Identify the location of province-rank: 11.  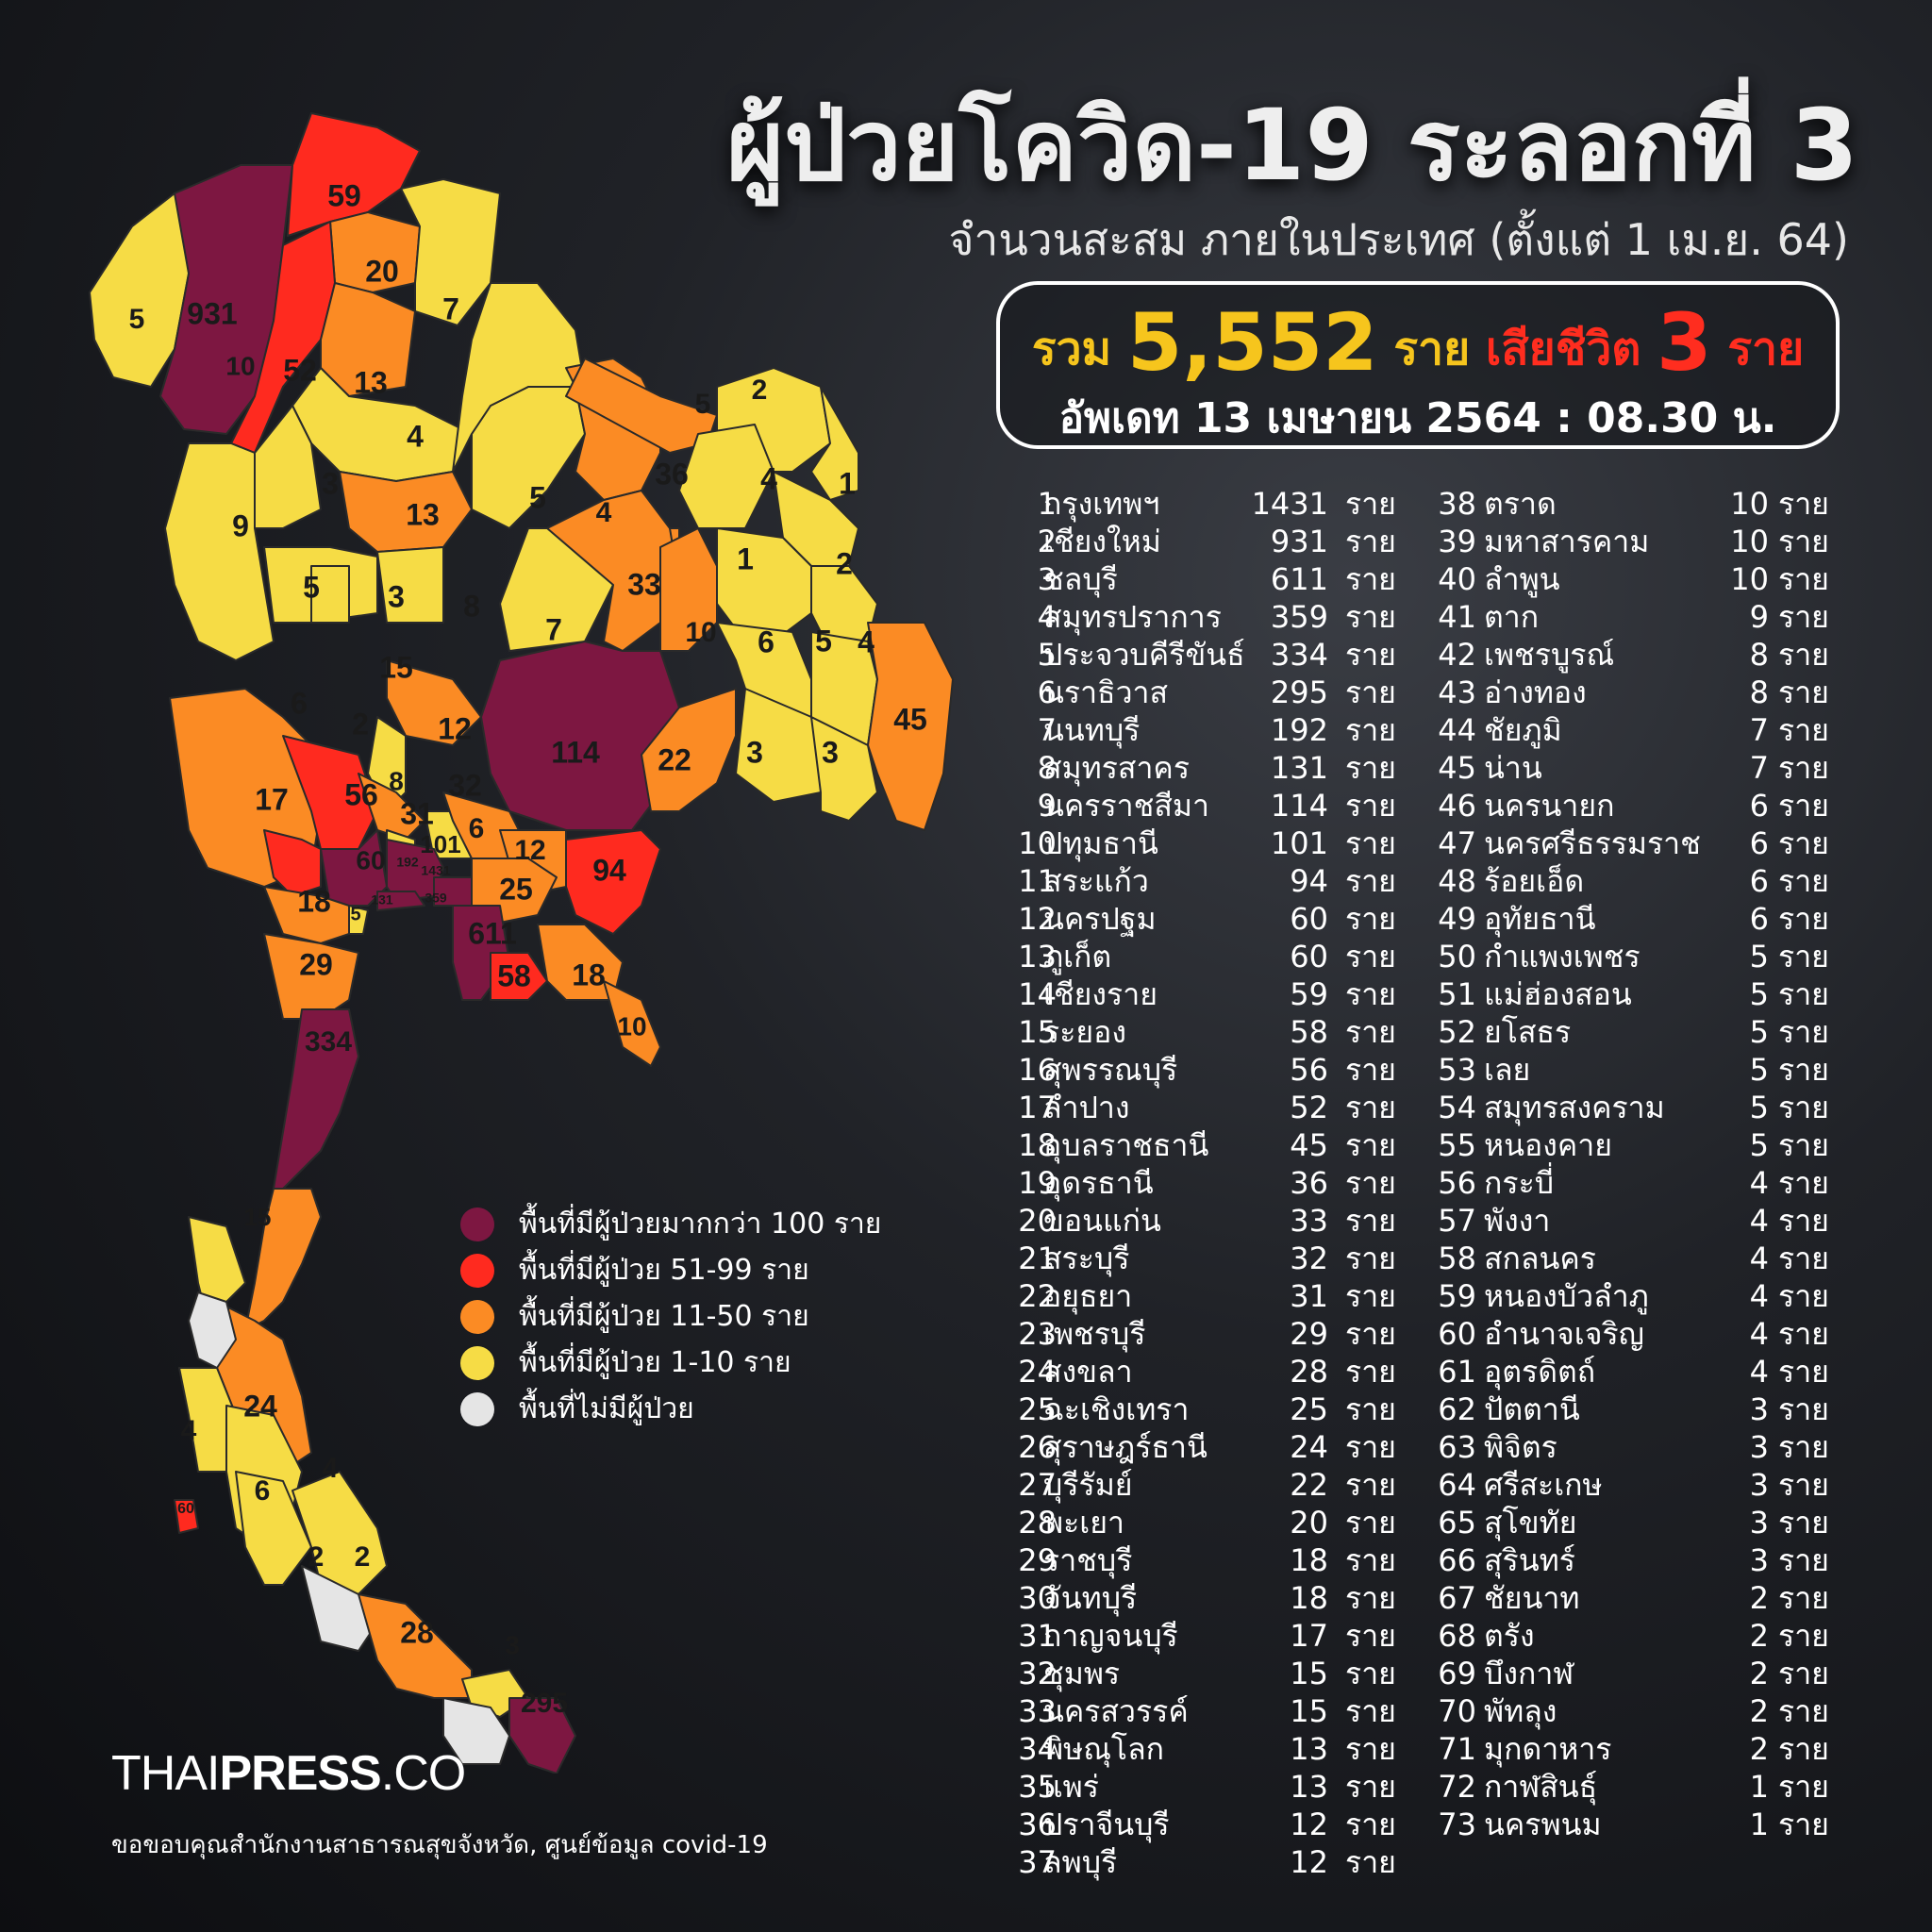
(1037, 881).